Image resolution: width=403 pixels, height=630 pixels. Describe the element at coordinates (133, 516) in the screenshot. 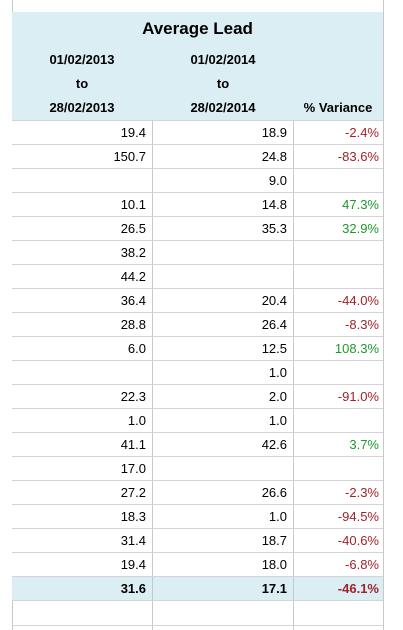

I see `cell-period-a: 18.3` at that location.